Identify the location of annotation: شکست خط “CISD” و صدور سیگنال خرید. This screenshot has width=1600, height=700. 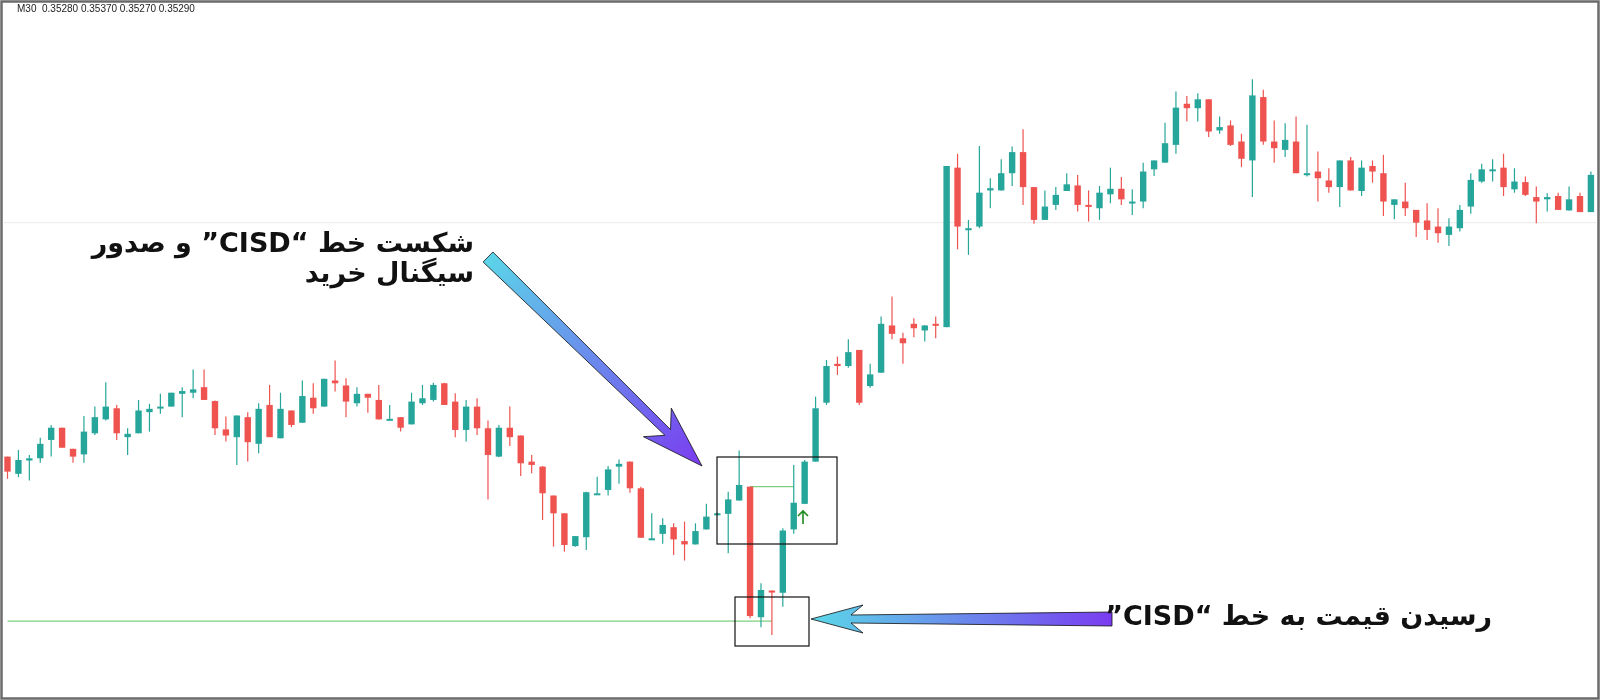
(281, 257).